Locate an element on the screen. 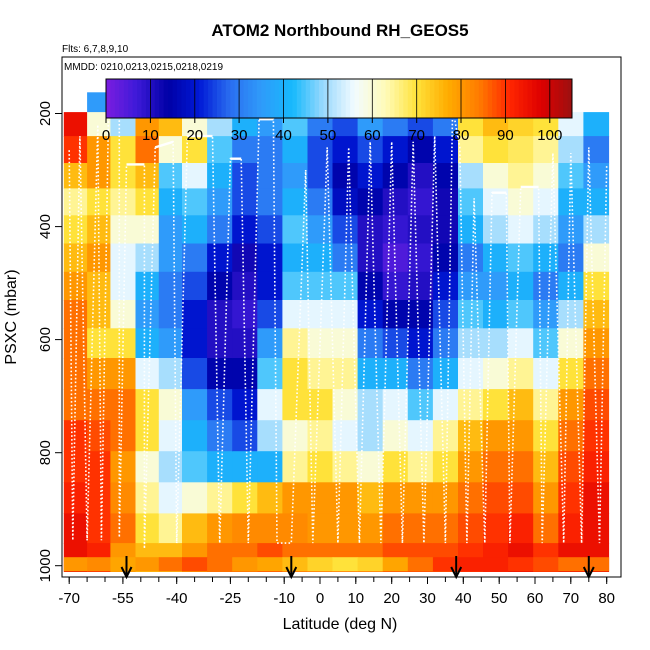  y-tick-label: 200 is located at coordinates (45, 113).